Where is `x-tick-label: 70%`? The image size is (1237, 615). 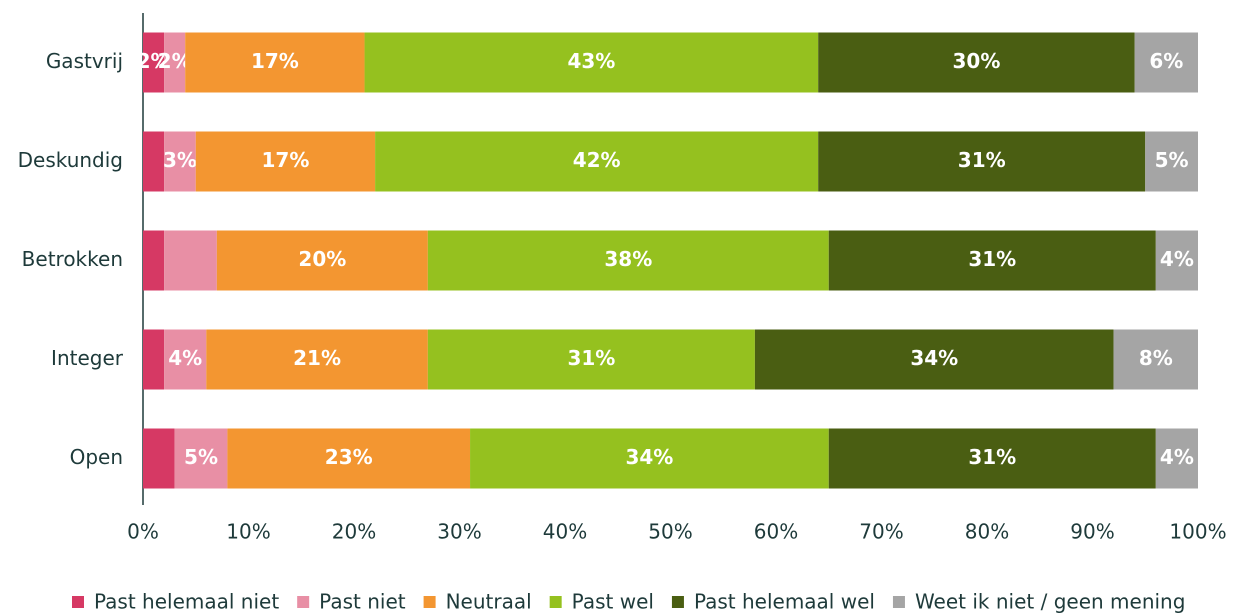 x-tick-label: 70% is located at coordinates (881, 532).